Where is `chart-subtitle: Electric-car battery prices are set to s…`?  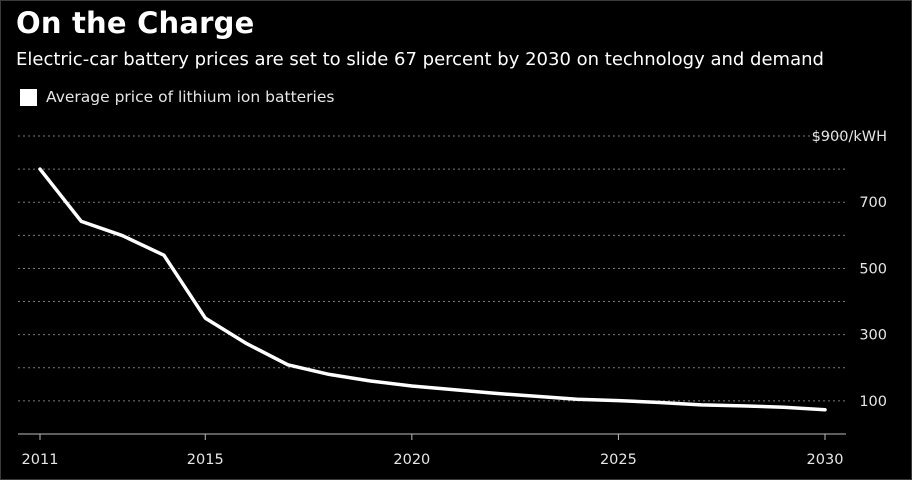
chart-subtitle: Electric-car battery prices are set to s… is located at coordinates (420, 59).